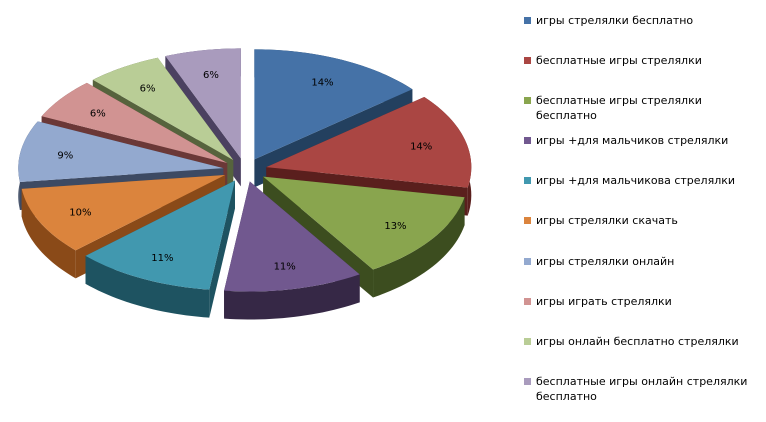 Image resolution: width=766 pixels, height=422 pixels. I want to click on slice-label-2: 14%, so click(421, 147).